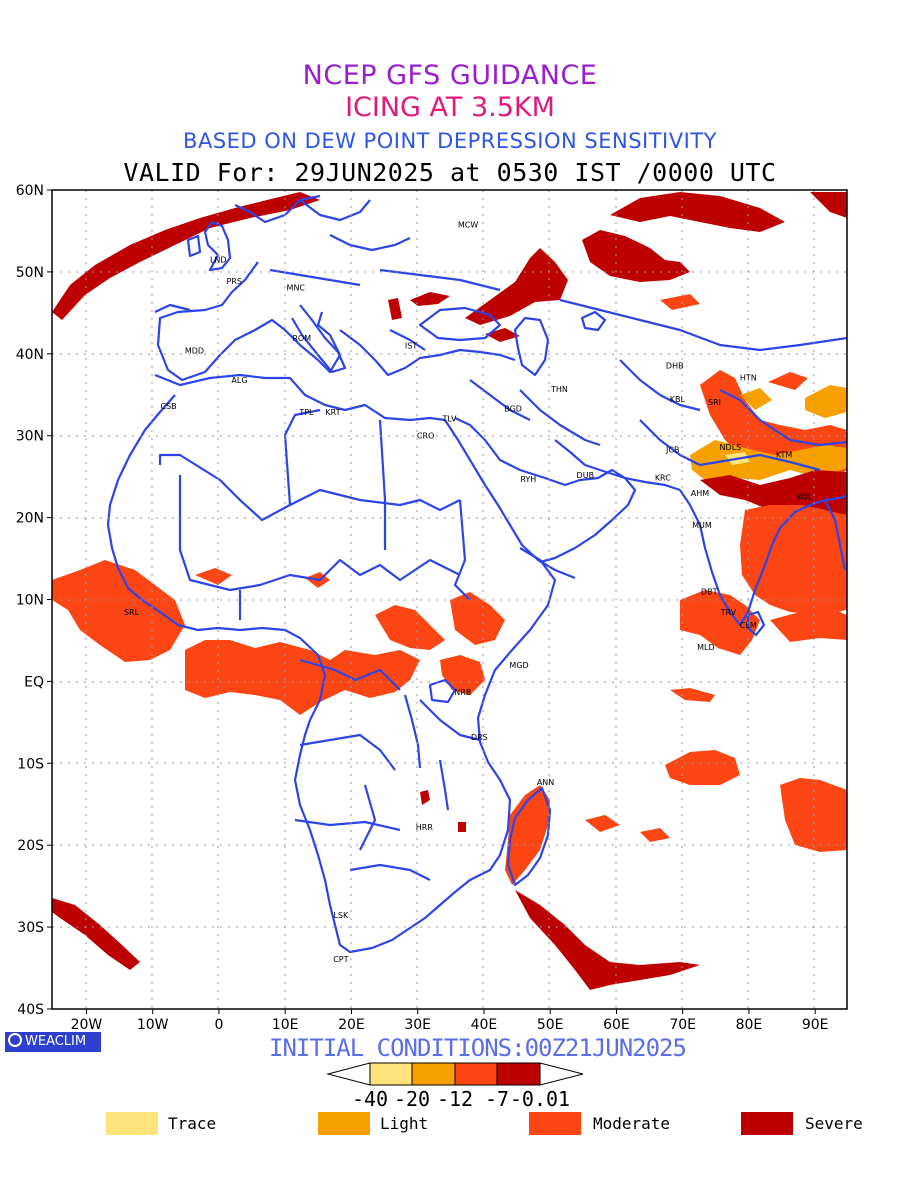  What do you see at coordinates (425, 436) in the screenshot?
I see `station-label-cro: CRO` at bounding box center [425, 436].